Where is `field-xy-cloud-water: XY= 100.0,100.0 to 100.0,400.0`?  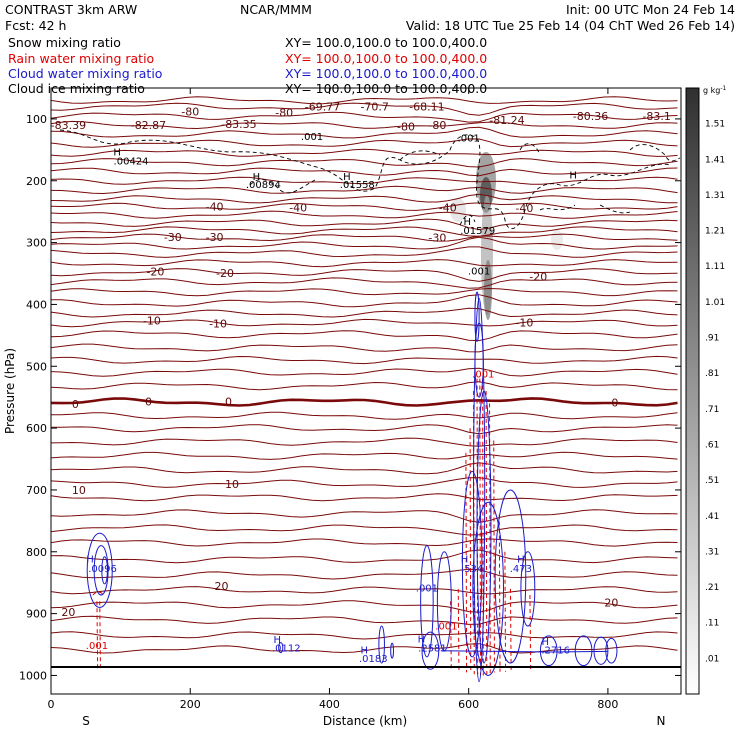
field-xy-cloud-water: XY= 100.0,100.0 to 100.0,400.0 is located at coordinates (386, 73).